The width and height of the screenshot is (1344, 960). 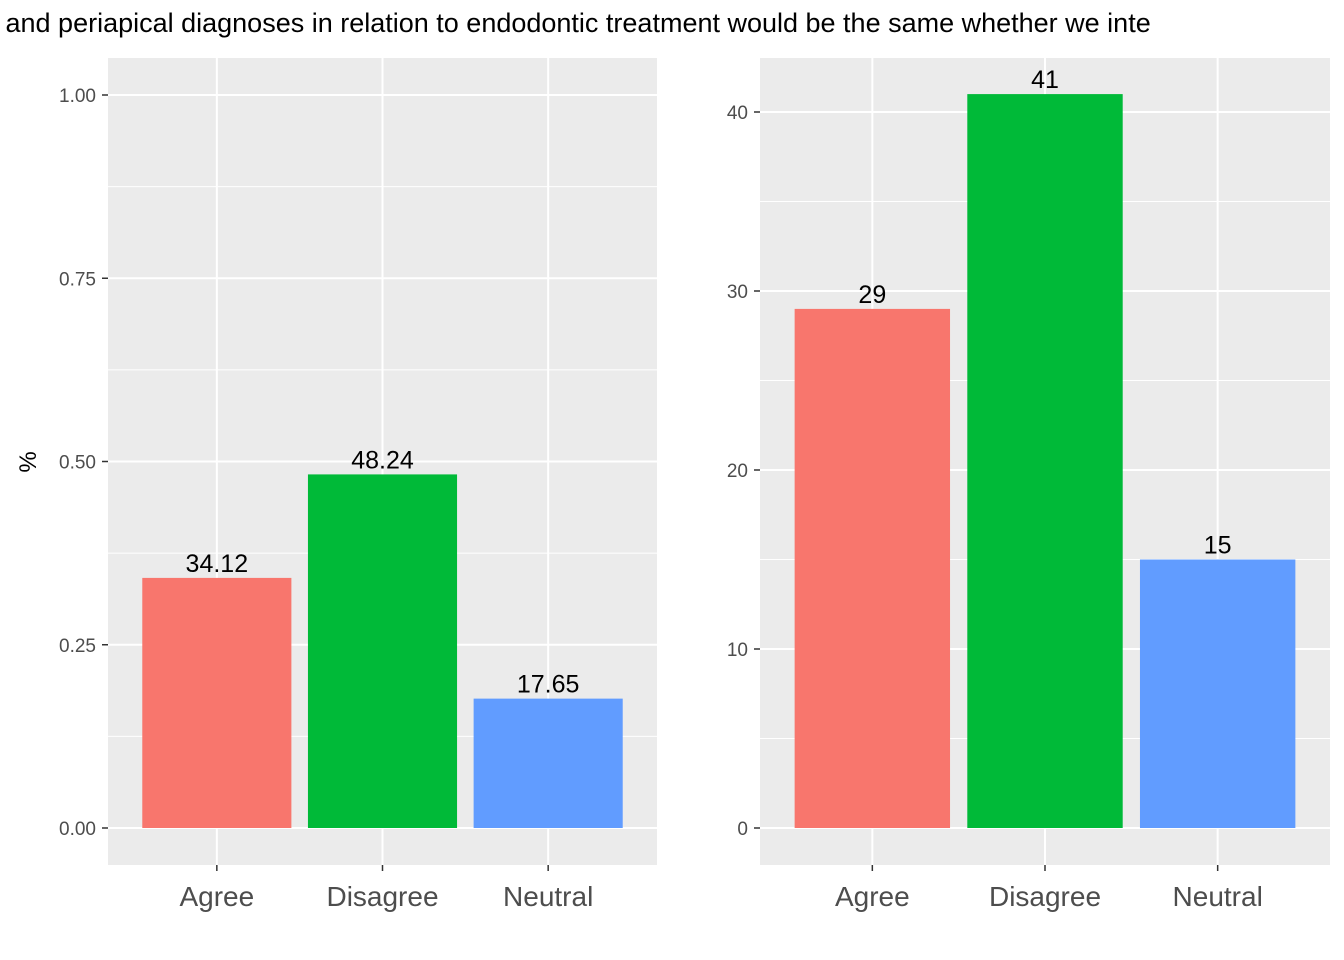 What do you see at coordinates (77, 463) in the screenshot?
I see `y-tick-label-left: 0.50` at bounding box center [77, 463].